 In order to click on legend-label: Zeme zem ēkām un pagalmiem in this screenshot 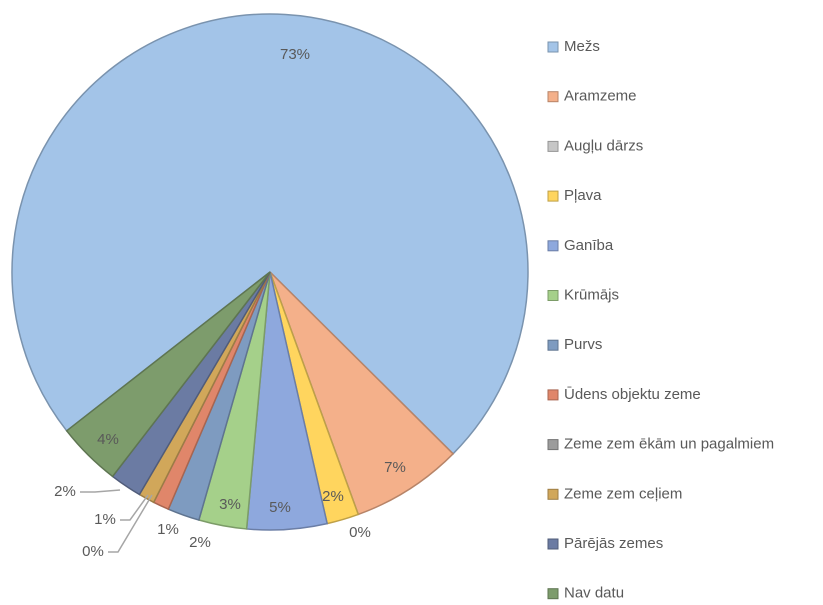, I will do `click(669, 444)`.